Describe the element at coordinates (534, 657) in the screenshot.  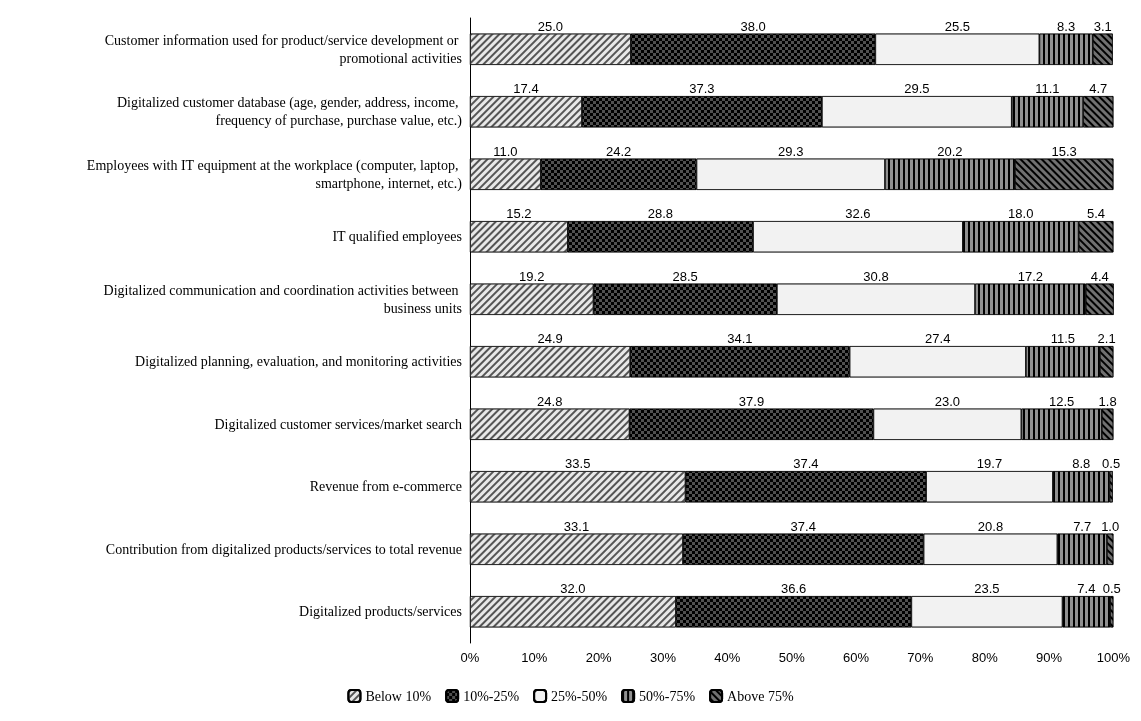
I see `x-tick-label: 10%` at that location.